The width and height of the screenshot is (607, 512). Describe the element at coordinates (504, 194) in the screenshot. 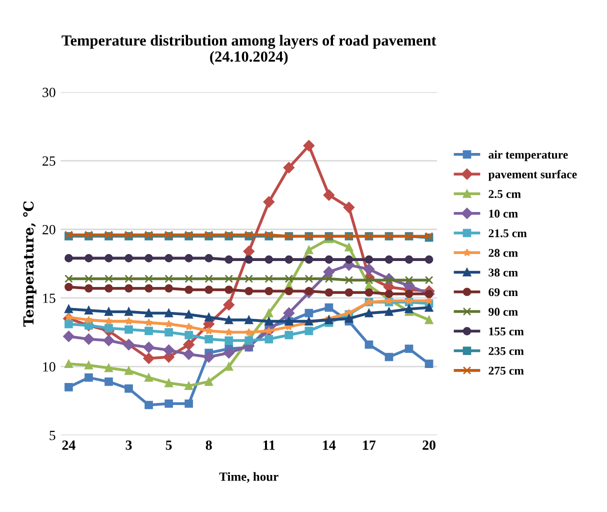

I see `legend-label: 2.5 cm` at that location.